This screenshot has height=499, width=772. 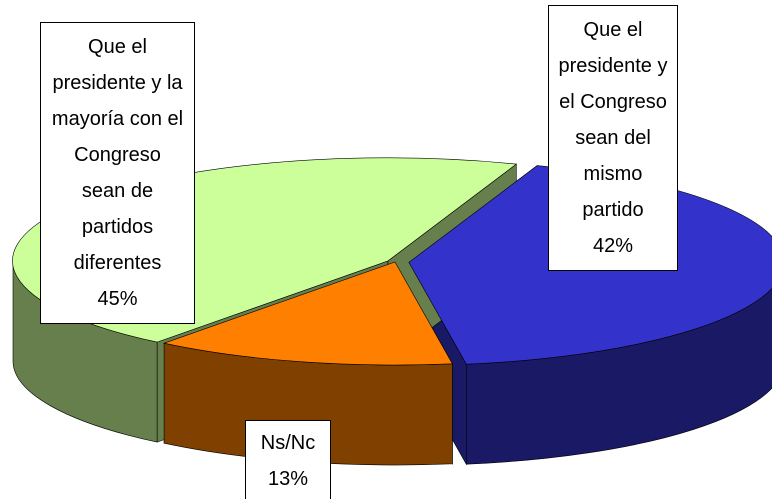 I want to click on slice-label: Ns/Nc 13%, so click(x=288, y=459).